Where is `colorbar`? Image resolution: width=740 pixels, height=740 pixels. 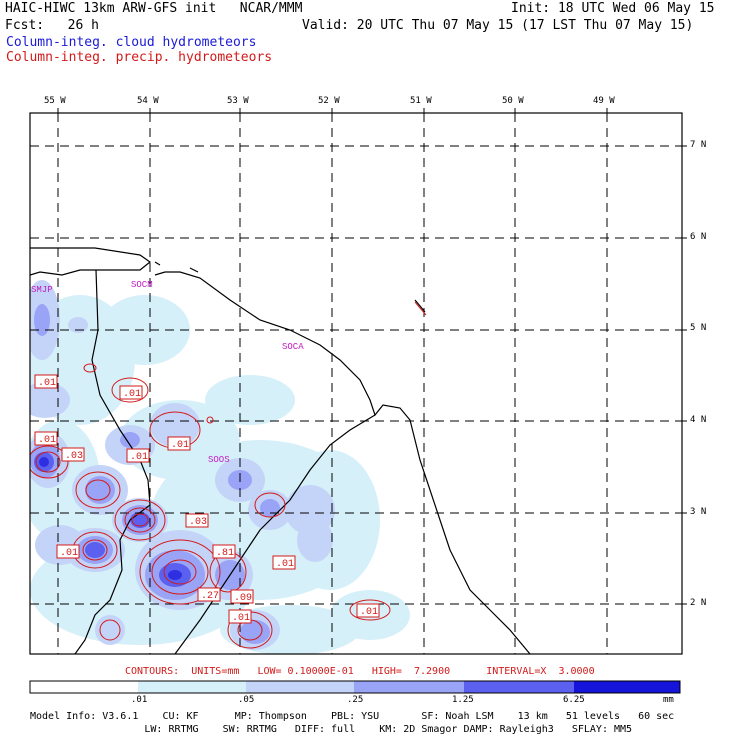 colorbar is located at coordinates (355, 687).